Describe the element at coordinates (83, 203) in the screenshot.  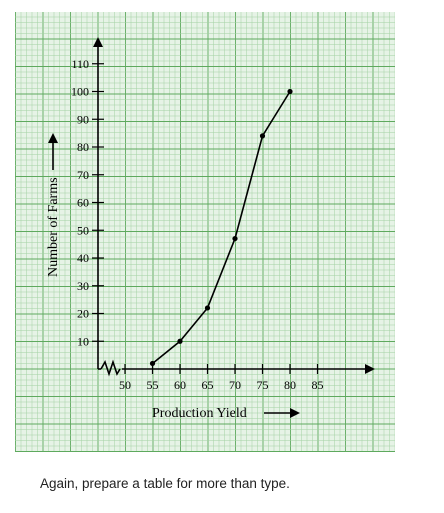
I see `y-tick-label: 60` at that location.